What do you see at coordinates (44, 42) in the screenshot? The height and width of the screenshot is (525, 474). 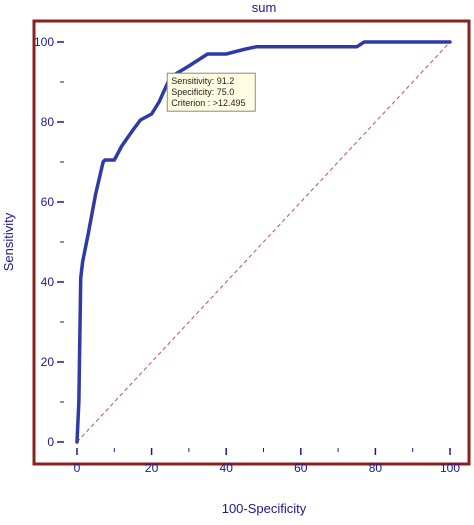 I see `y-tick-label: 100` at bounding box center [44, 42].